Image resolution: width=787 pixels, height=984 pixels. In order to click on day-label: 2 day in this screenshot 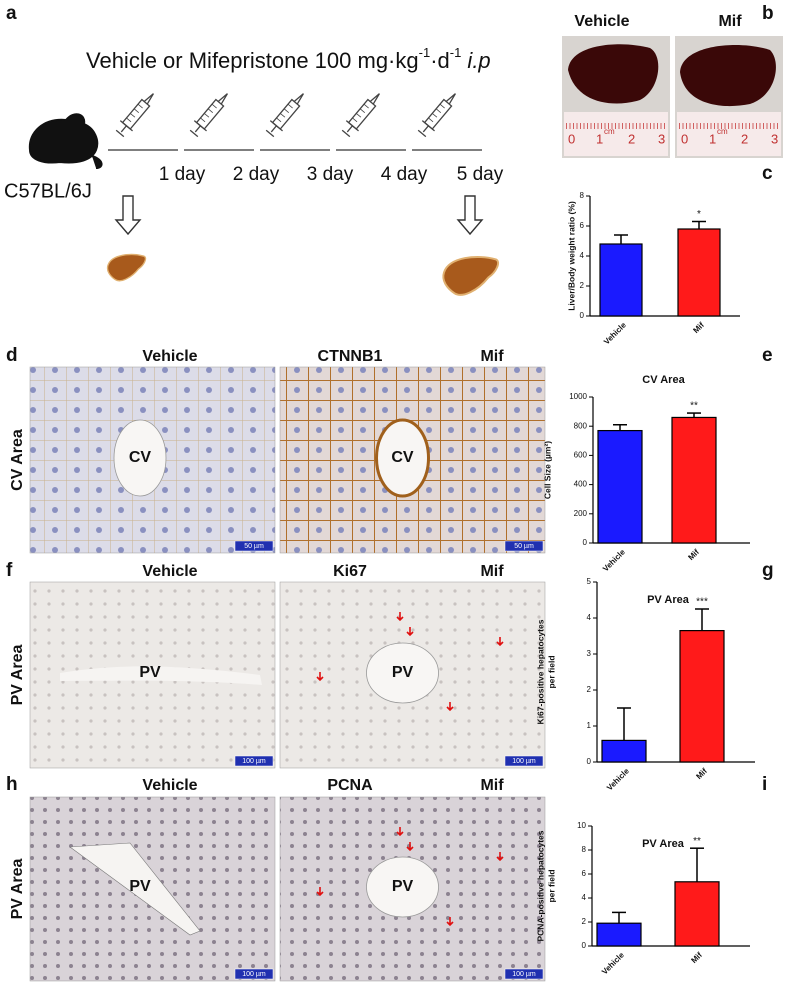, I will do `click(256, 174)`.